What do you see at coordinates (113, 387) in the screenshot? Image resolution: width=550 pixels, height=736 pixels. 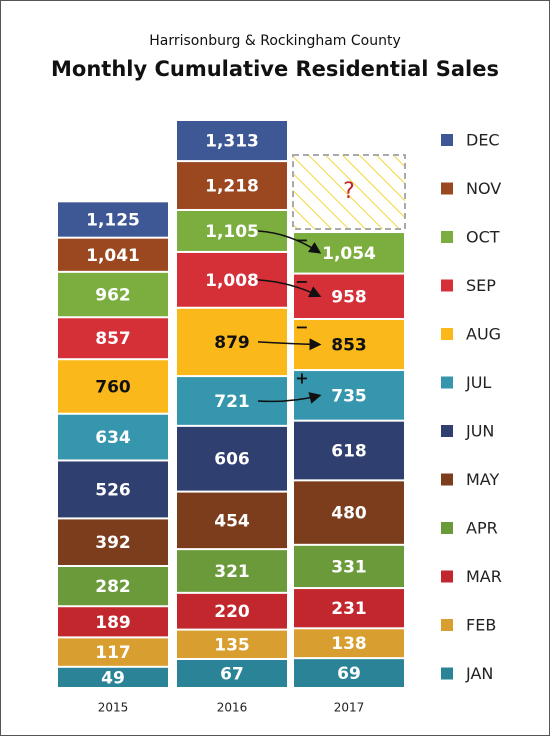 I see `data-label: 760` at bounding box center [113, 387].